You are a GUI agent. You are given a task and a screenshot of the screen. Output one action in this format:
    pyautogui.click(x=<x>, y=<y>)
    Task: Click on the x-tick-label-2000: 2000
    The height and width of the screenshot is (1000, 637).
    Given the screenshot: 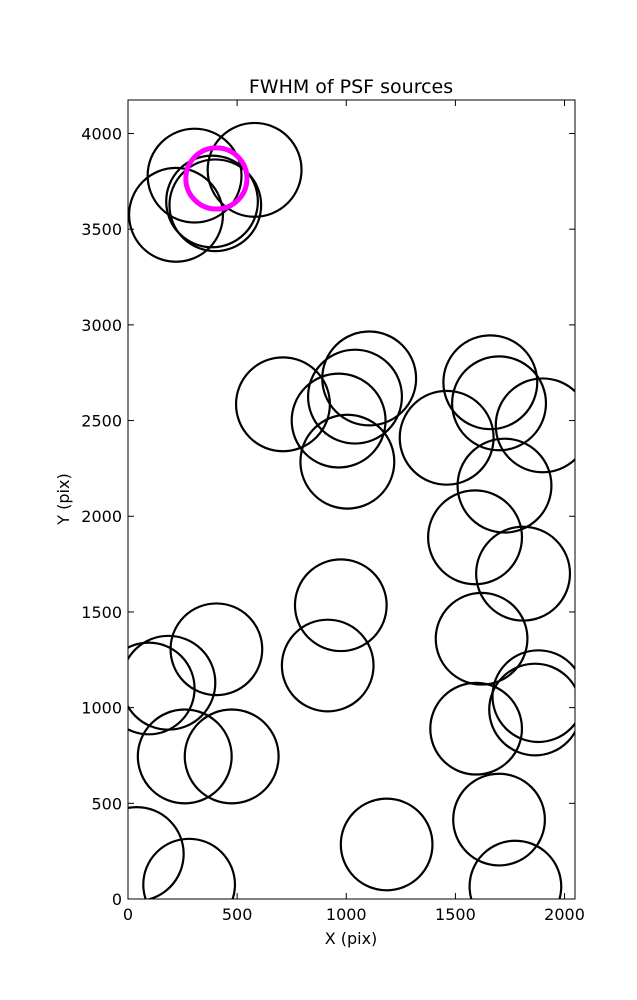 What is the action you would take?
    pyautogui.click(x=564, y=914)
    